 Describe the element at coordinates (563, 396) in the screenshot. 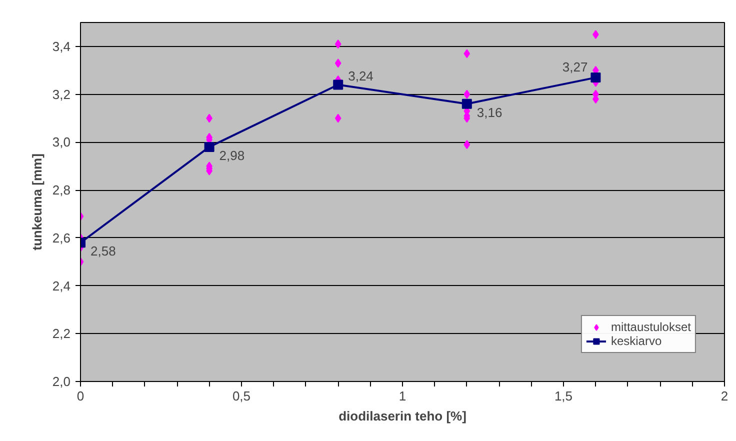

I see `x-tick-label: 1,5` at that location.